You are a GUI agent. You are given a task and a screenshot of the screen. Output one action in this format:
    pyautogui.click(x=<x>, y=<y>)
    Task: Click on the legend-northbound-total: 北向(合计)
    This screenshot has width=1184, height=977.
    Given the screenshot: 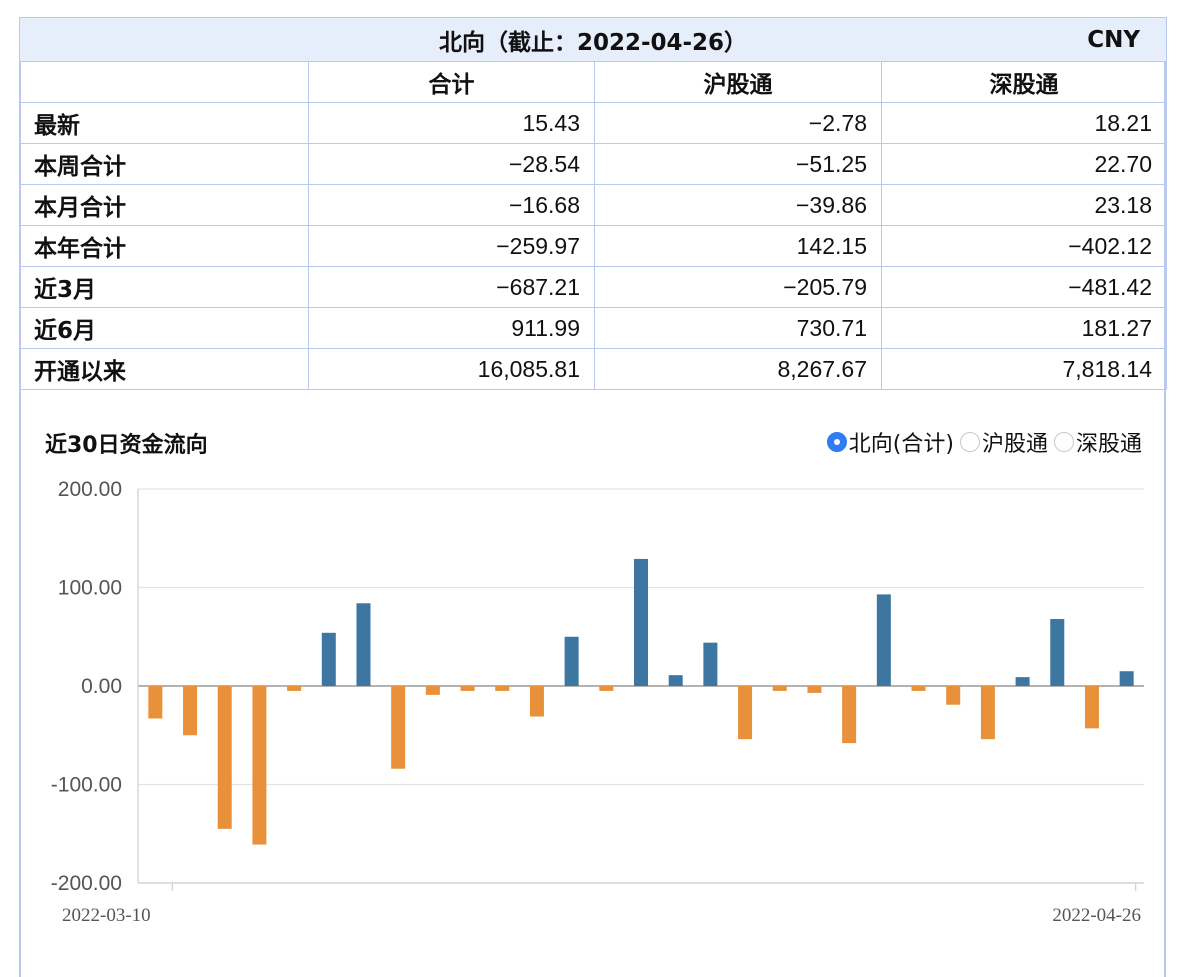 What is the action you would take?
    pyautogui.click(x=890, y=442)
    